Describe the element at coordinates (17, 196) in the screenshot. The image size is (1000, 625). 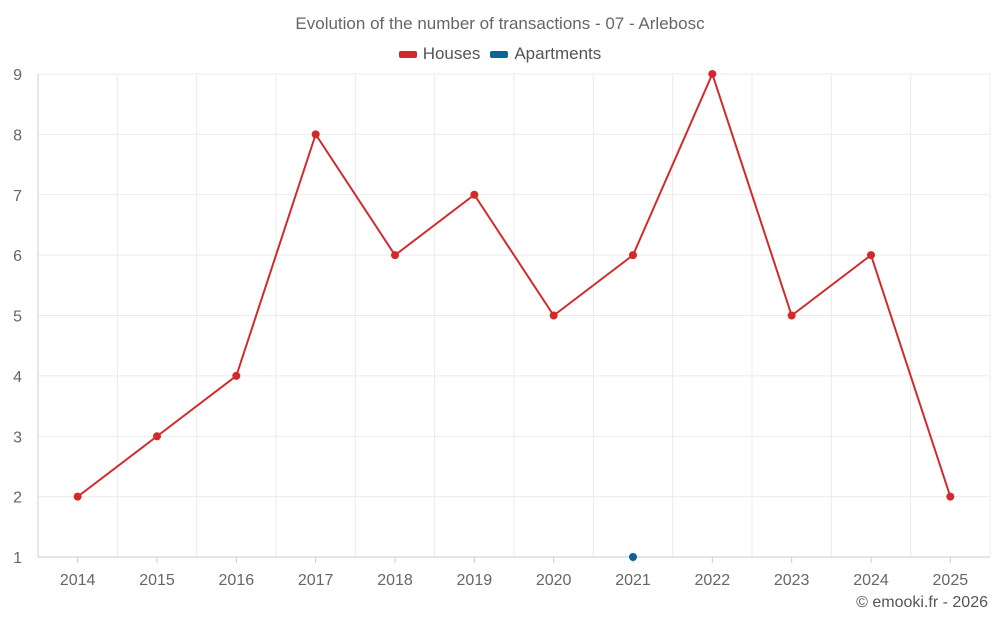
I see `y-tick-label: 7` at that location.